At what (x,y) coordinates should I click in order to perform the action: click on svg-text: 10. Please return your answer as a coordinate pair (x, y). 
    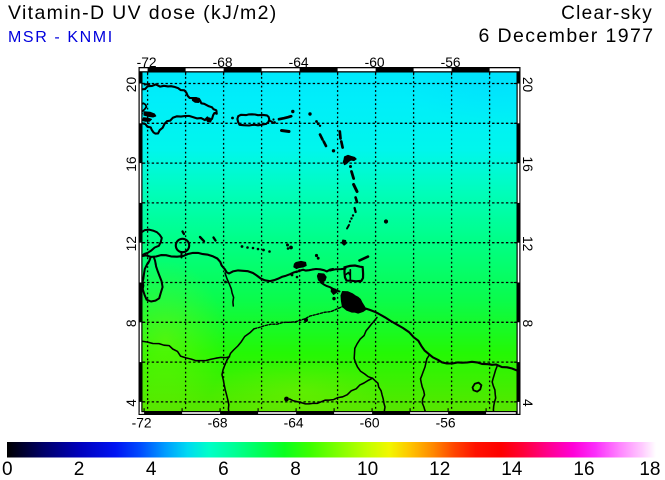
    Looking at the image, I should click on (367, 469).